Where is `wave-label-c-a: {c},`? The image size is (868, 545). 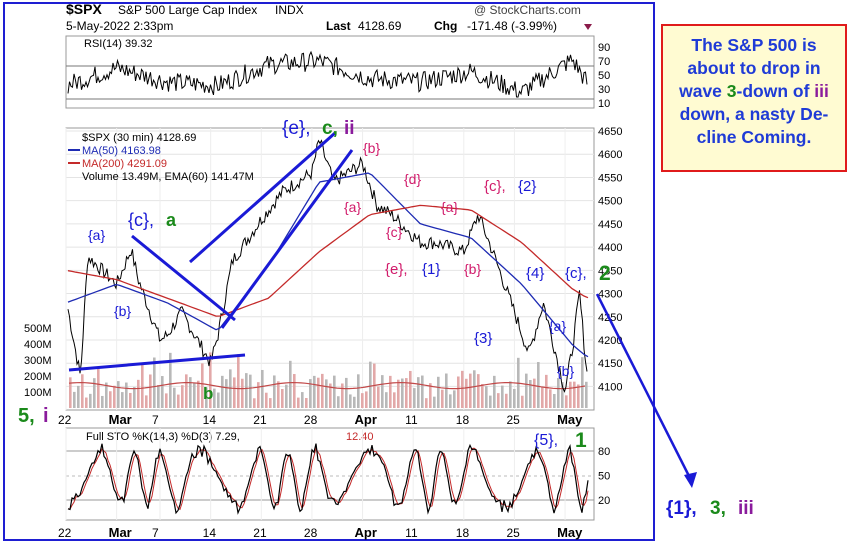 wave-label-c-a: {c}, is located at coordinates (141, 220).